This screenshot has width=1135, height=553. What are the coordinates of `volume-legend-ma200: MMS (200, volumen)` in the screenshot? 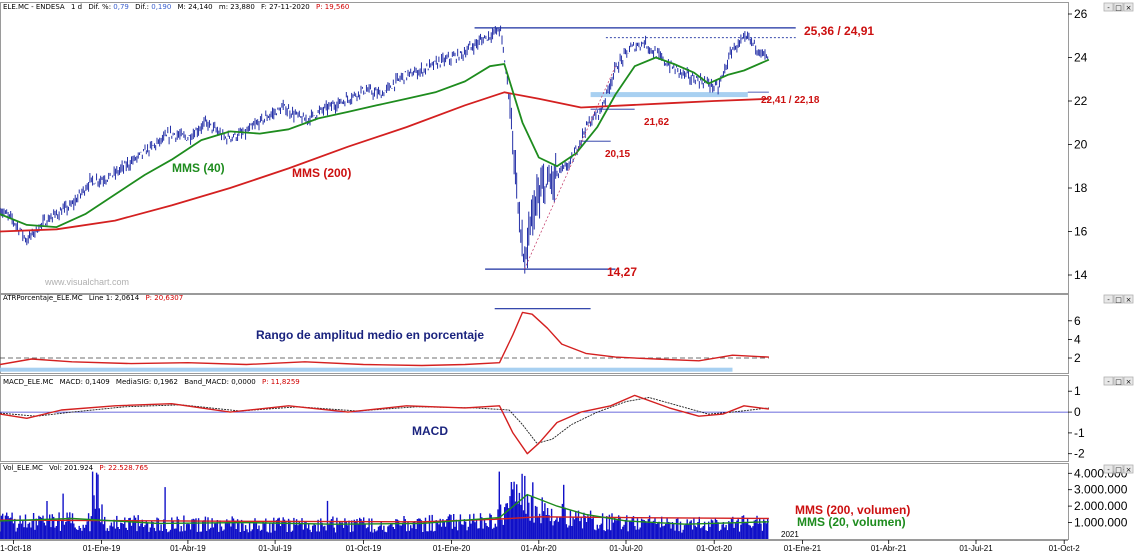 It's located at (852, 510).